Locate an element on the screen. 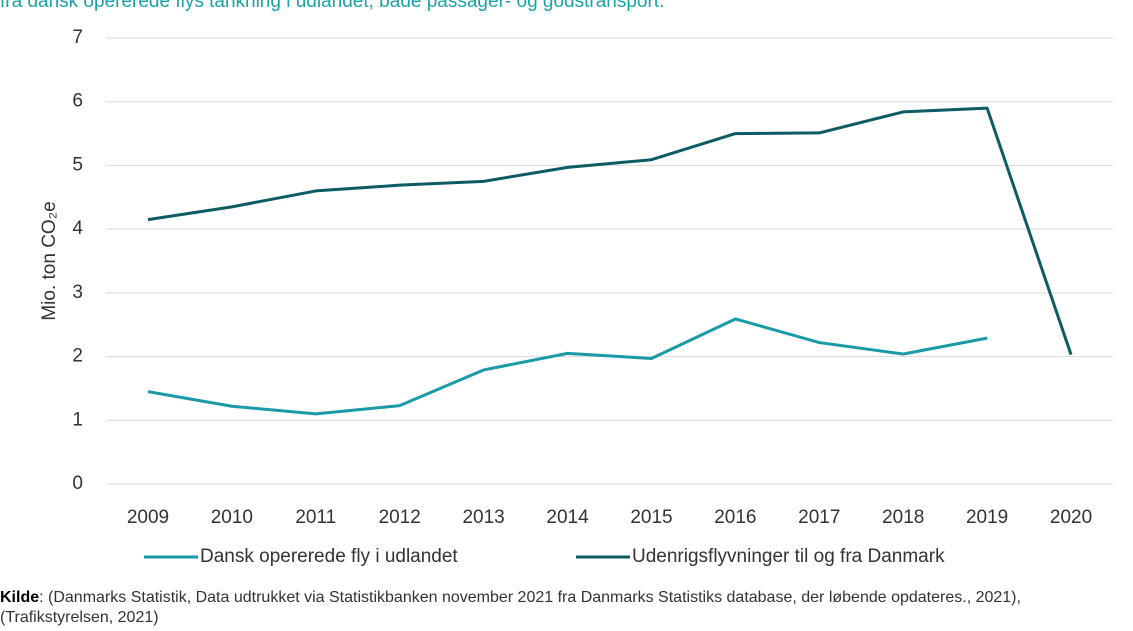 The height and width of the screenshot is (631, 1133). y-axis-label: Mio. ton CO₂e is located at coordinates (49, 260).